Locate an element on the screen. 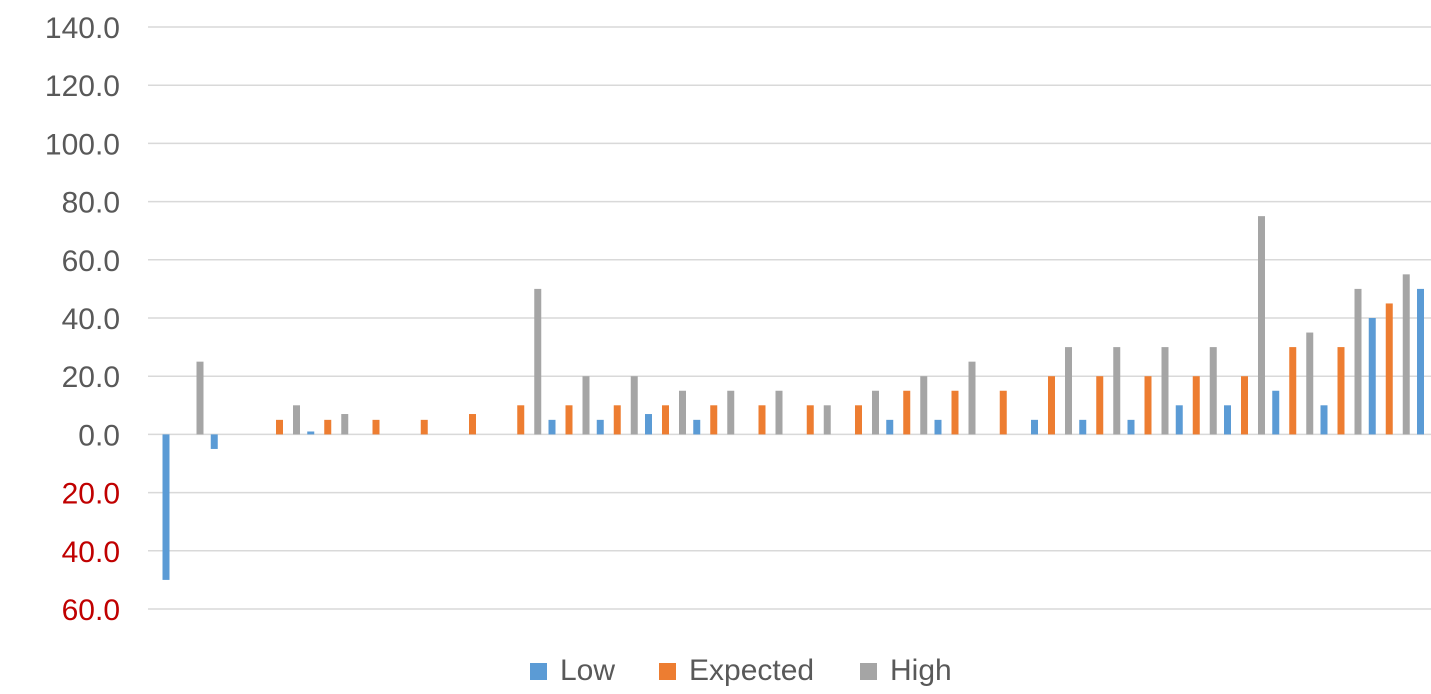 The image size is (1431, 694). legend-label: High is located at coordinates (921, 670).